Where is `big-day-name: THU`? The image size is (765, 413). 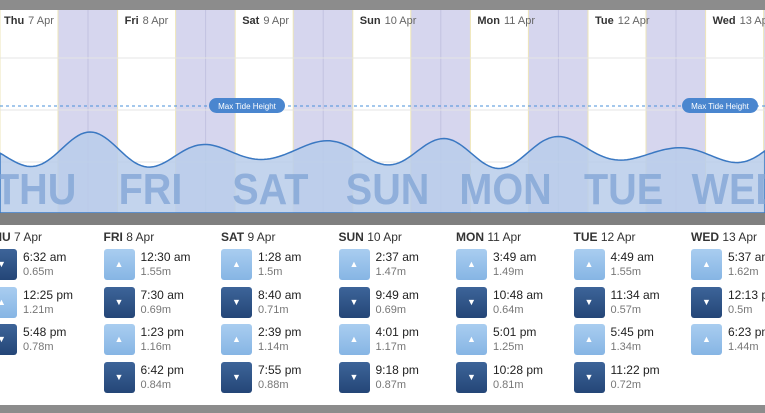
big-day-name: THU is located at coordinates (38, 188).